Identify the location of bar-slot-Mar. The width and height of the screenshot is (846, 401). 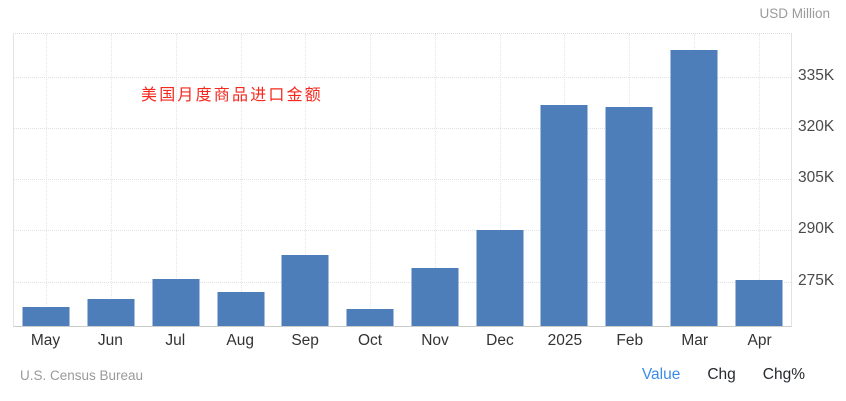
(694, 180).